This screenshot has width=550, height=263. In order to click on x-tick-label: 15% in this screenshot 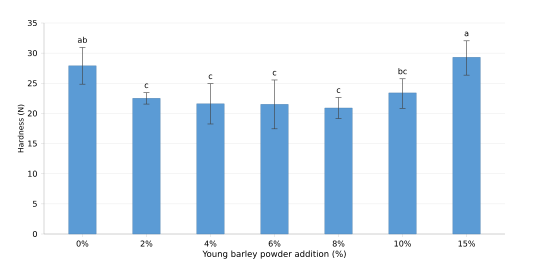, I will do `click(467, 243)`.